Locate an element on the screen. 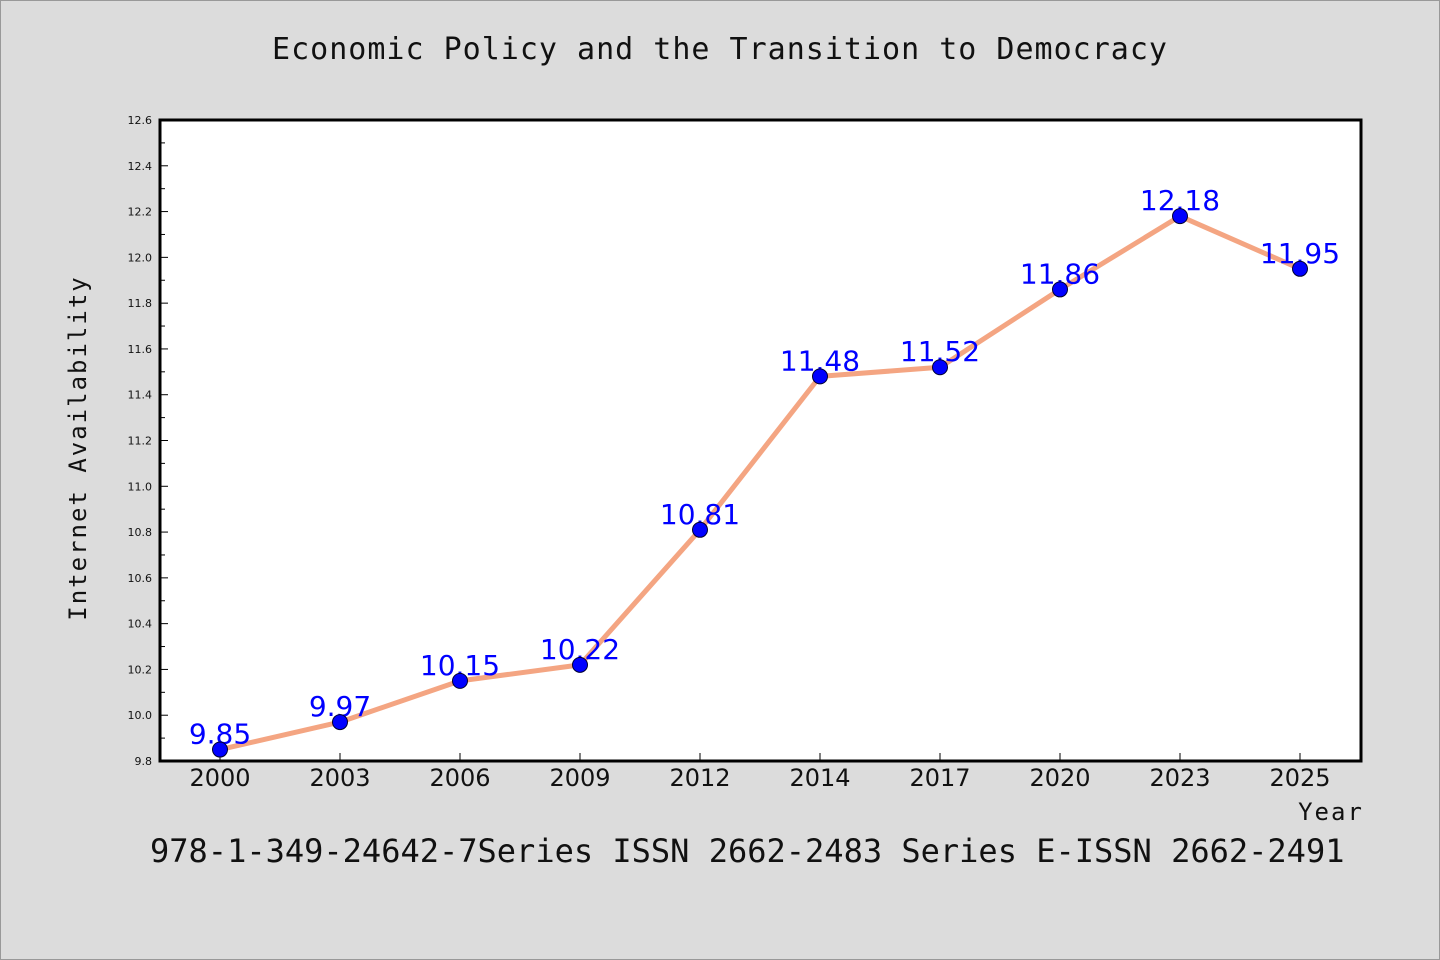  x-tick-label: 2025 is located at coordinates (1299, 778).